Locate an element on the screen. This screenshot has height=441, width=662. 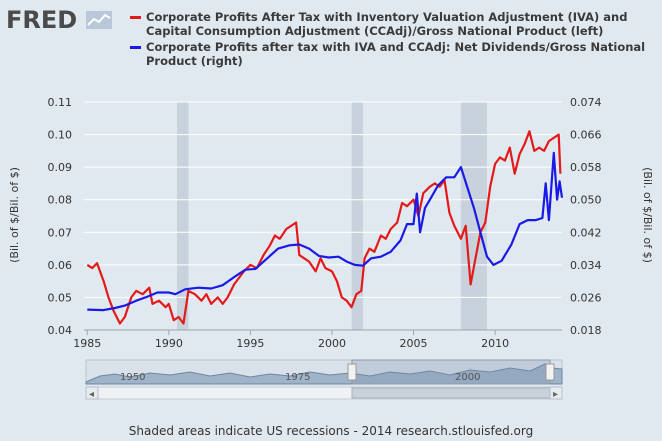
y-left-tick-label: 0.09 is located at coordinates (60, 167).